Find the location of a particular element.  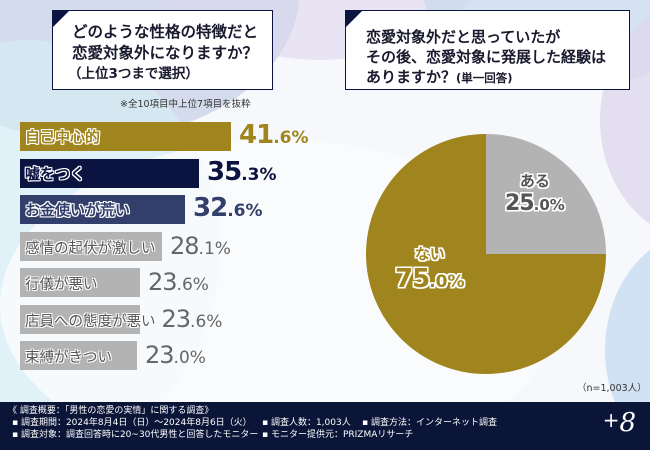

question-box-left: どのような性格の特徴だと 恋愛対象外になりますか？ （上位3つまで選択） is located at coordinates (162, 50).